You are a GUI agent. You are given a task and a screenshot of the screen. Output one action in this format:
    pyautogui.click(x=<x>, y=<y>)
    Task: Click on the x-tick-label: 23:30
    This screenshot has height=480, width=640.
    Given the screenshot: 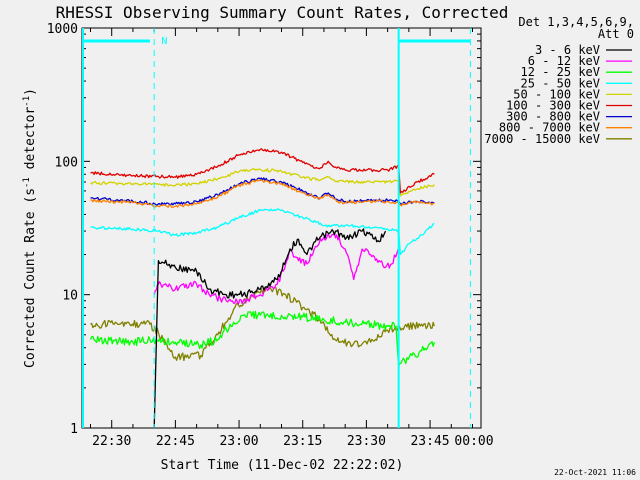 What is the action you would take?
    pyautogui.click(x=366, y=441)
    